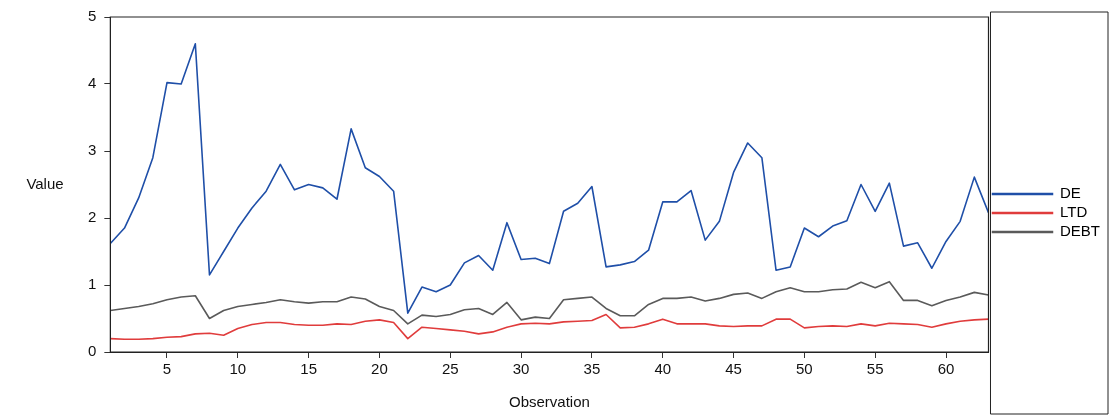  I want to click on x-tick-label: 25, so click(450, 369).